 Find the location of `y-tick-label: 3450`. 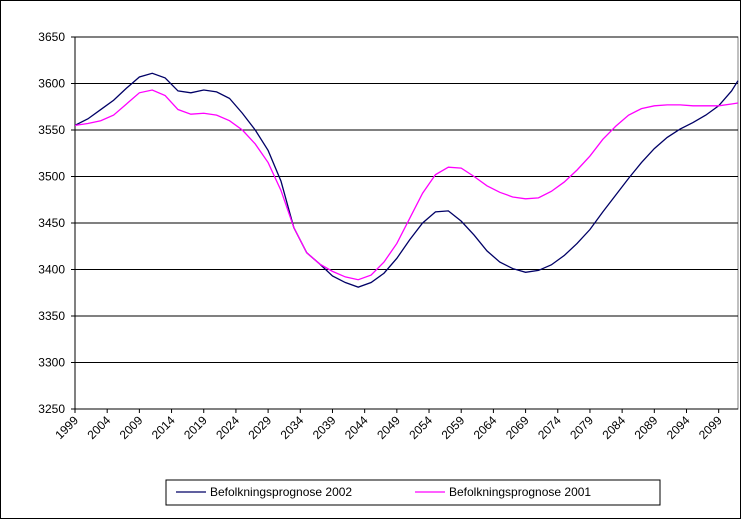

y-tick-label: 3450 is located at coordinates (51, 223).